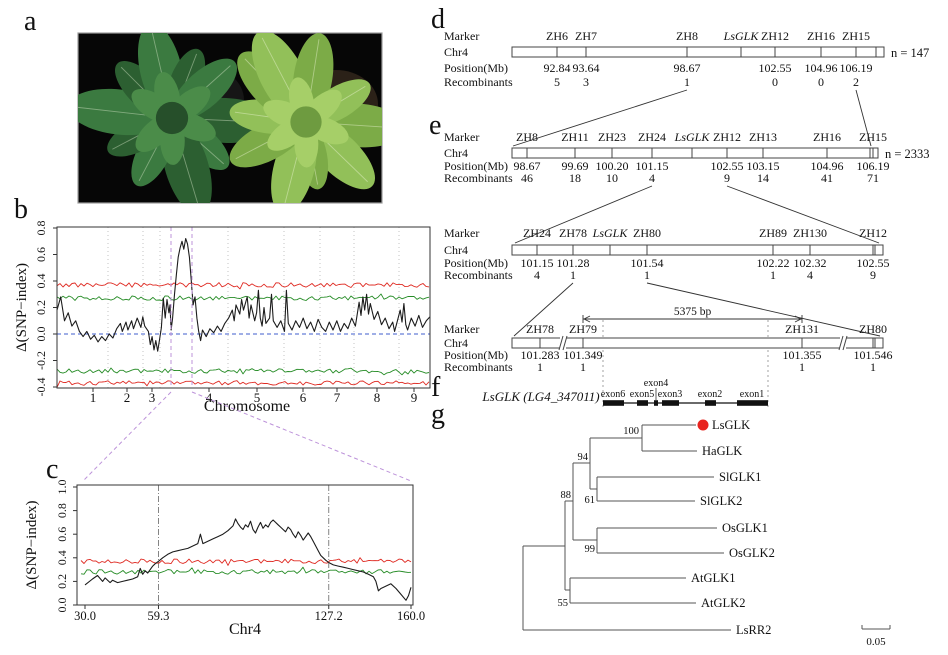 This screenshot has width=948, height=655. Describe the element at coordinates (873, 329) in the screenshot. I see `marker-label: ZH80` at that location.